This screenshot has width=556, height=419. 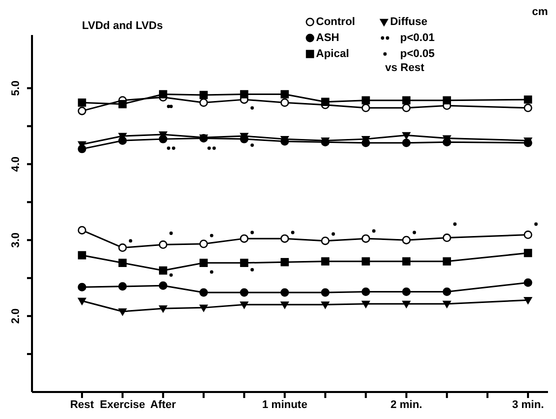 I want to click on chart-title: LVDd and LVDs, so click(x=122, y=26).